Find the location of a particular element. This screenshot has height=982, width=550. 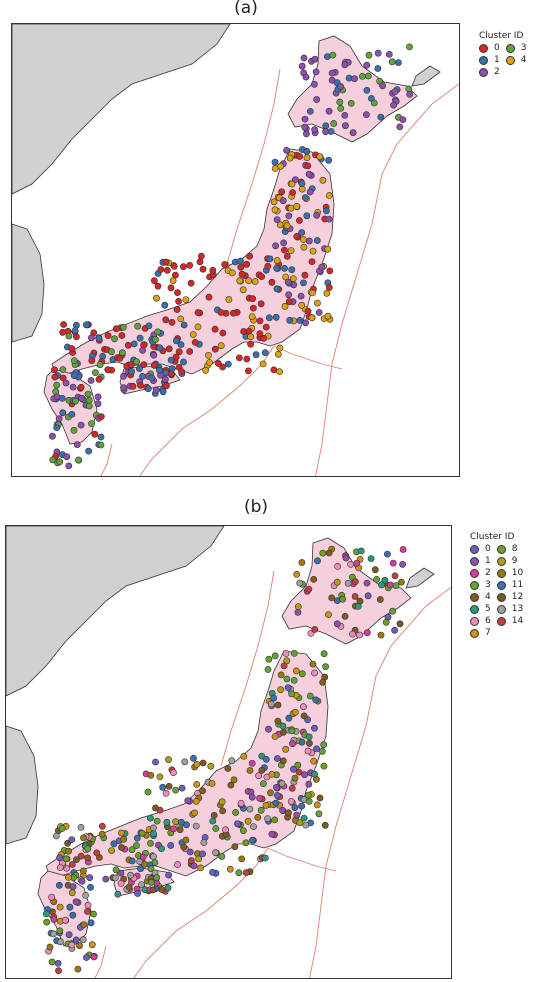

legend-item-cluster-3: 3 is located at coordinates (515, 48).